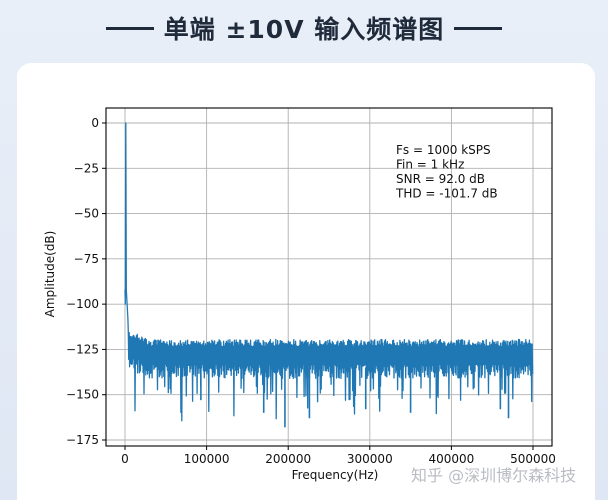 The width and height of the screenshot is (608, 500). I want to click on y-tick-label: −175, so click(82, 440).